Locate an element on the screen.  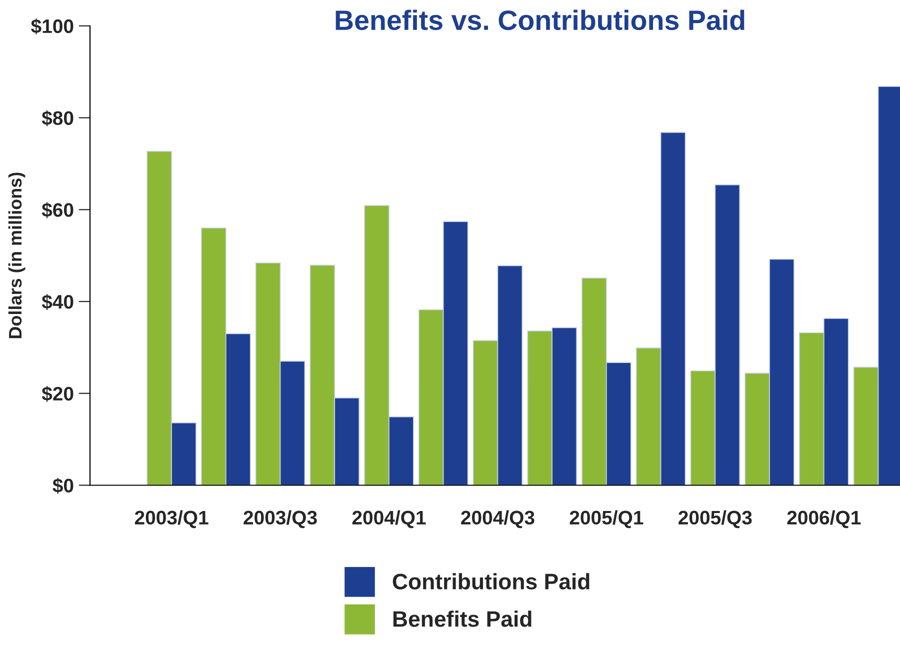
chart-title: Benefits vs. Contributions Paid is located at coordinates (540, 20).